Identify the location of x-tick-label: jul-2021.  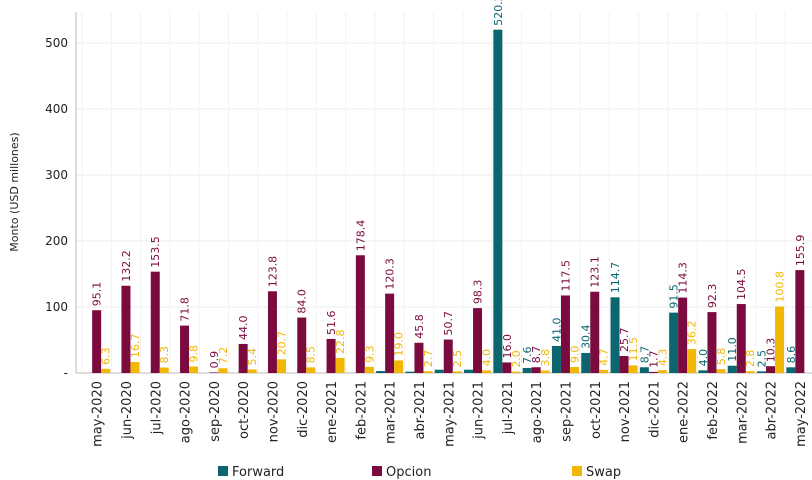
(508, 408).